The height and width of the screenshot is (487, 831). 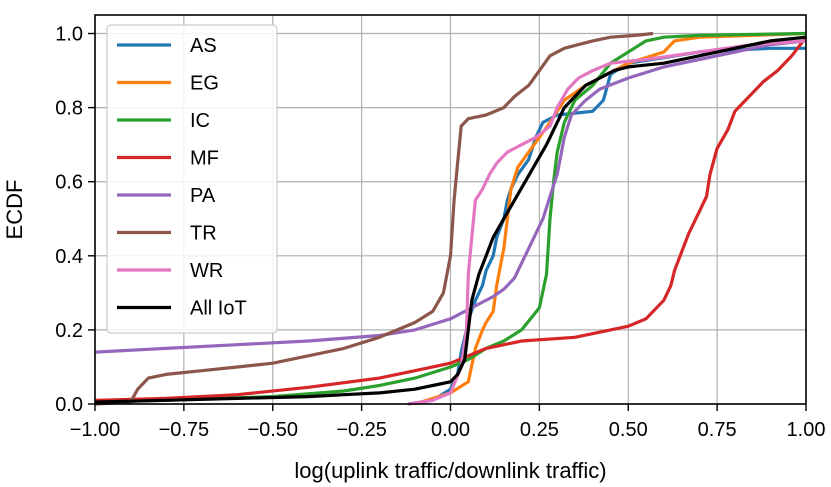 I want to click on y-tick-label: 1.0, so click(x=69, y=35).